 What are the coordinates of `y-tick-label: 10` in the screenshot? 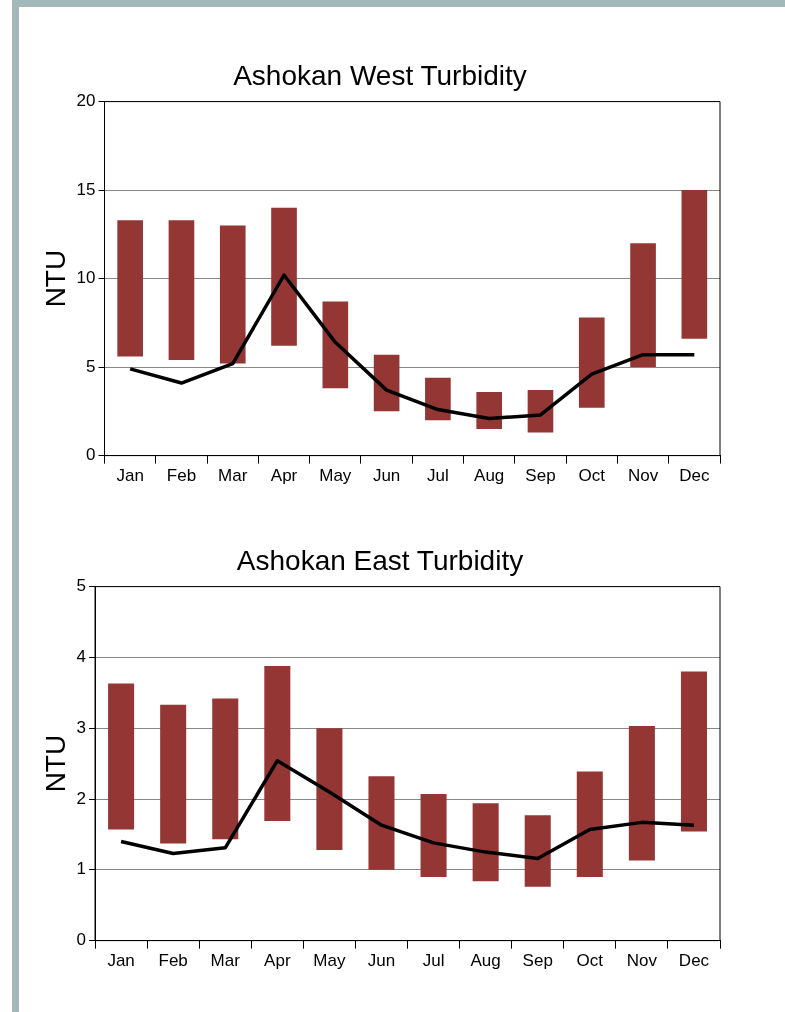 It's located at (86, 278).